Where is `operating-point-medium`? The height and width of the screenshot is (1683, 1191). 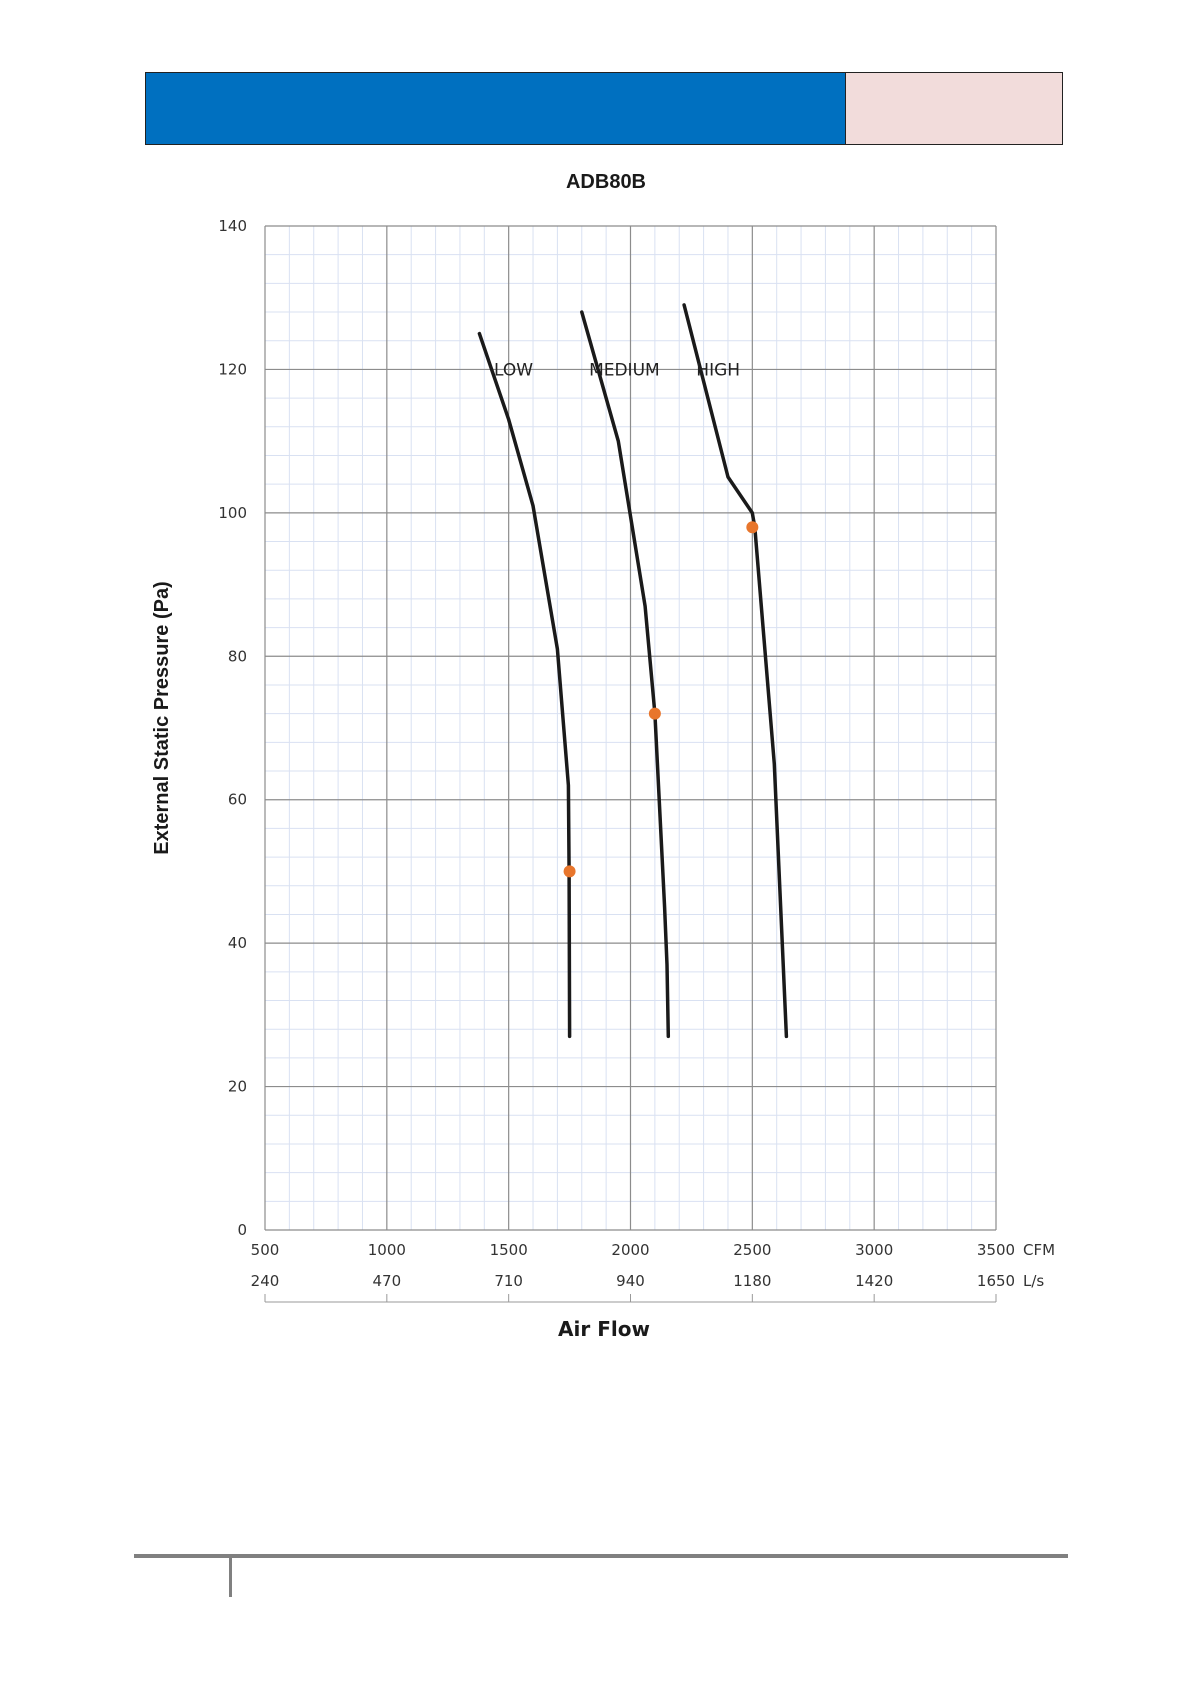 operating-point-medium is located at coordinates (654, 713).